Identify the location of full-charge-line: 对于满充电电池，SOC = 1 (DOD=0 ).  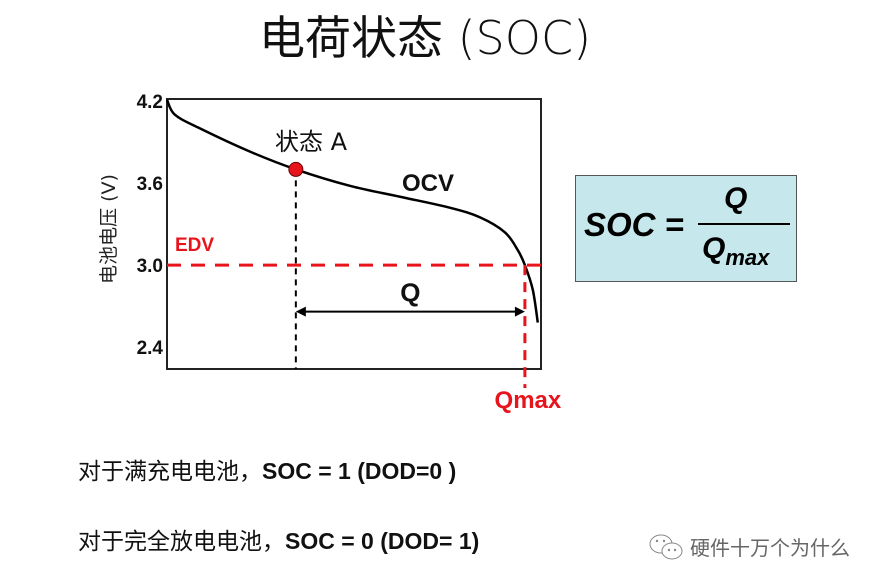
(267, 471).